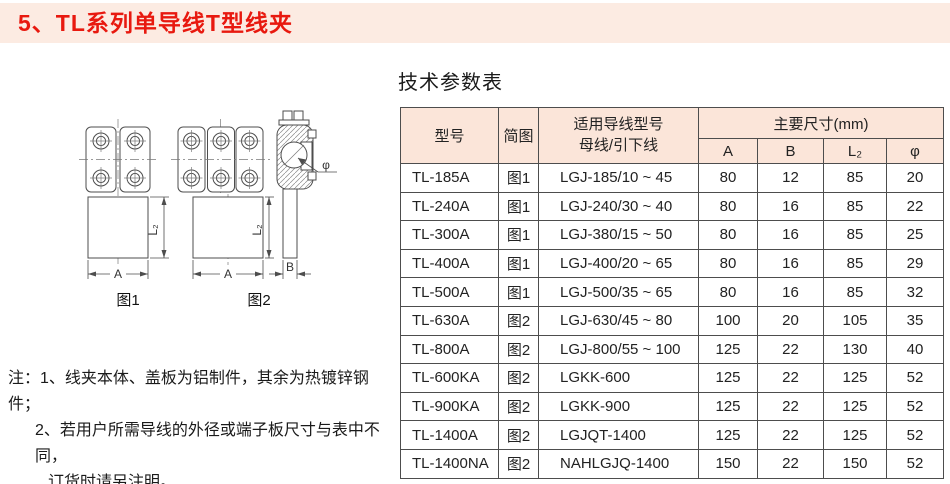 This screenshot has width=950, height=484. Describe the element at coordinates (618, 145) in the screenshot. I see `header-conductor-line2: 母线/引下线` at that location.